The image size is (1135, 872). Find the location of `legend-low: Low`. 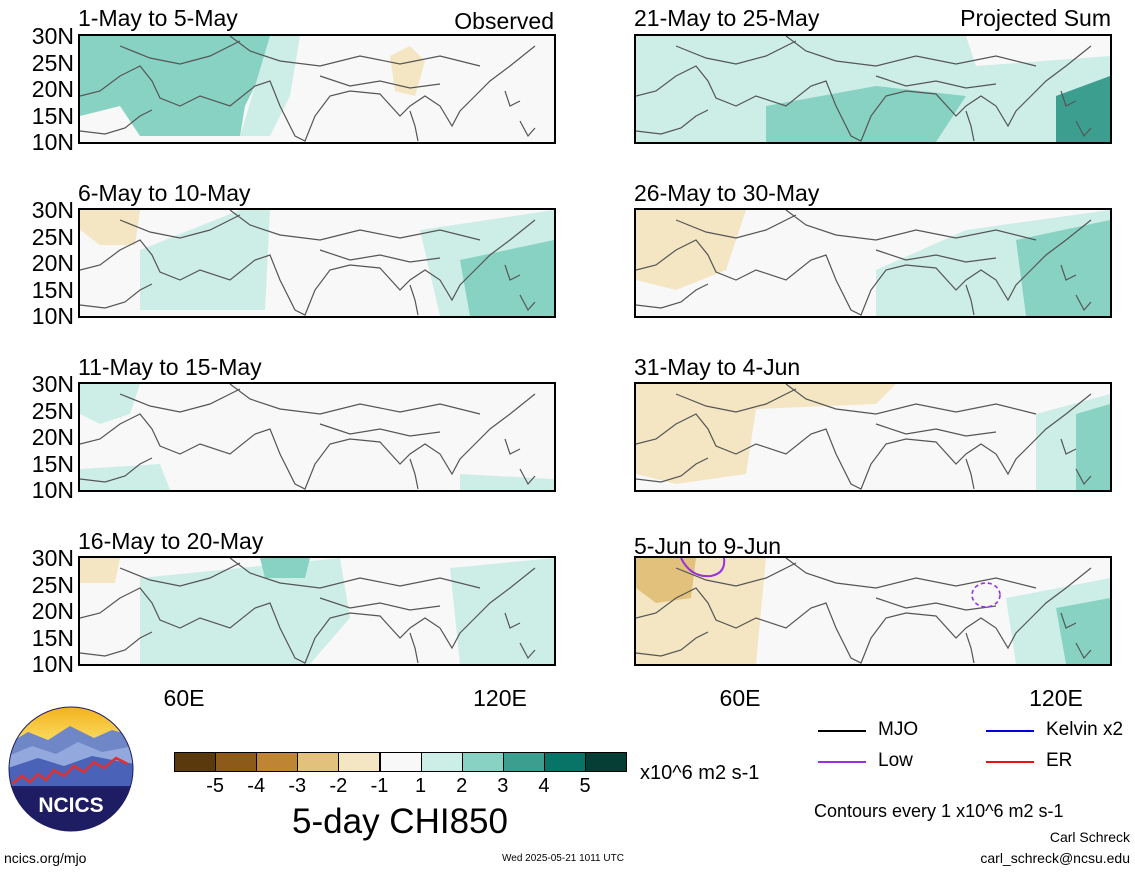

legend-low: Low is located at coordinates (895, 760).